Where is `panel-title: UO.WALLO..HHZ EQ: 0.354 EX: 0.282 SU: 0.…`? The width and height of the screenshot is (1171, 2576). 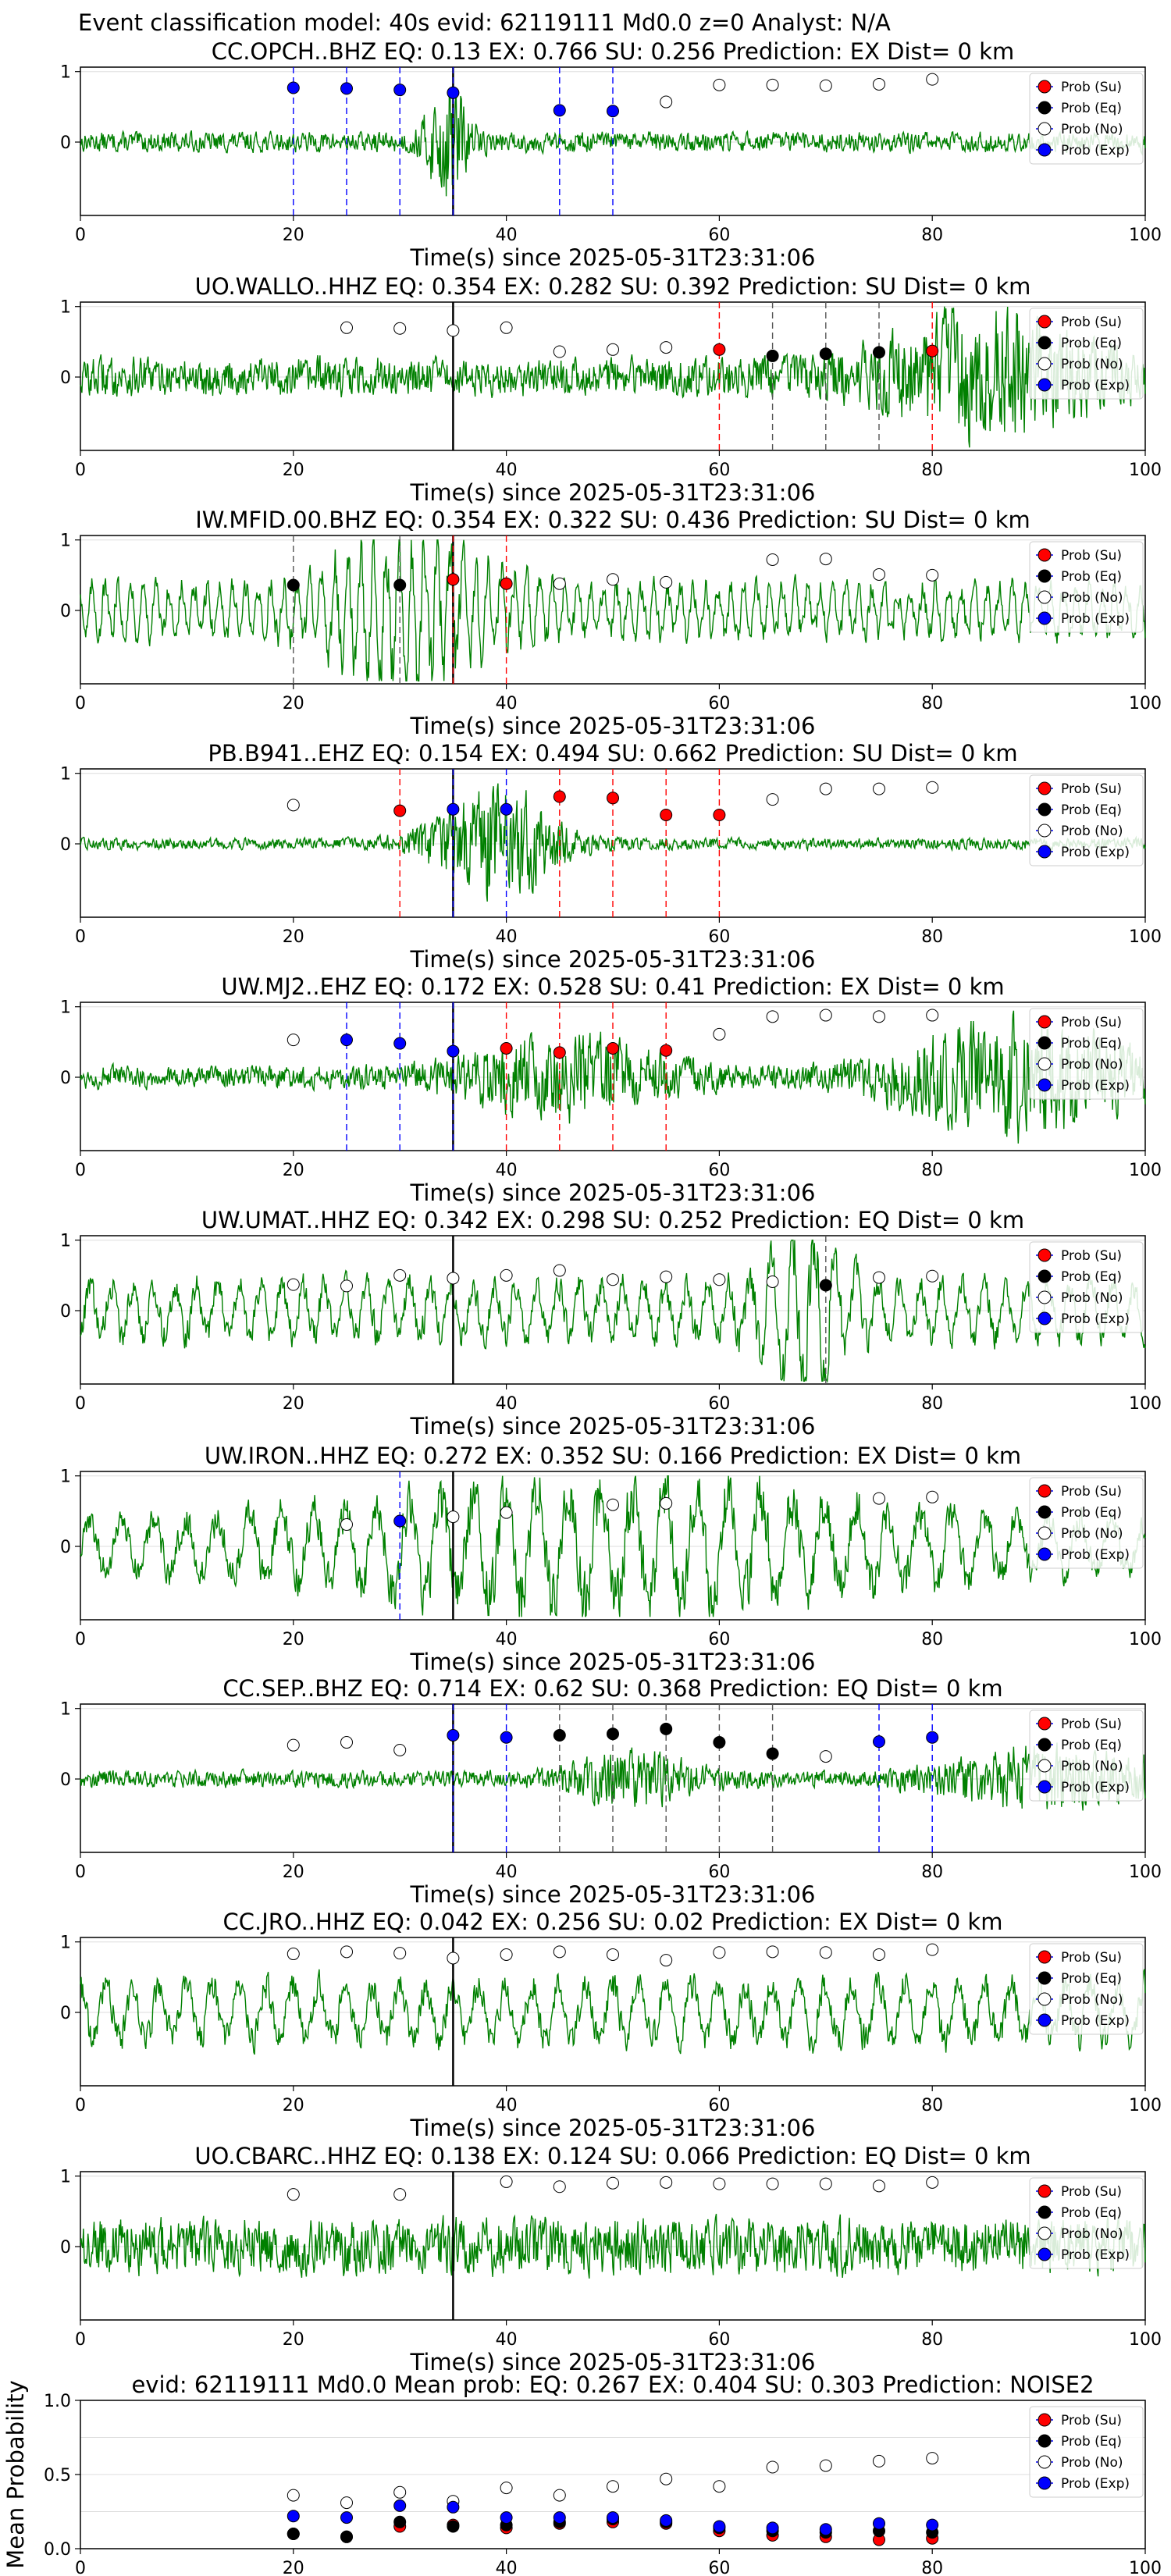 panel-title: UO.WALLO..HHZ EQ: 0.354 EX: 0.282 SU: 0.… is located at coordinates (613, 286).